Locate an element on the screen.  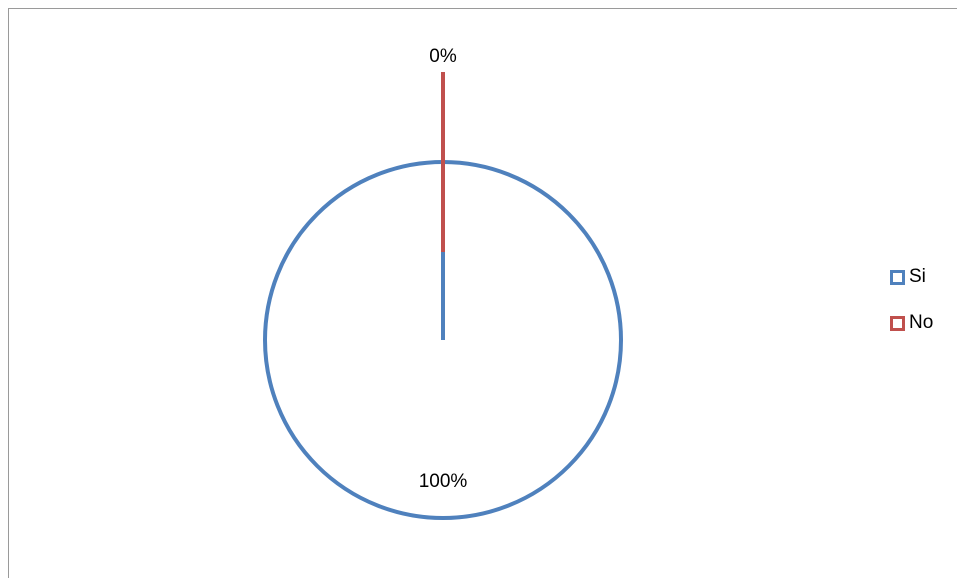
legend-swatch-si is located at coordinates (897, 277).